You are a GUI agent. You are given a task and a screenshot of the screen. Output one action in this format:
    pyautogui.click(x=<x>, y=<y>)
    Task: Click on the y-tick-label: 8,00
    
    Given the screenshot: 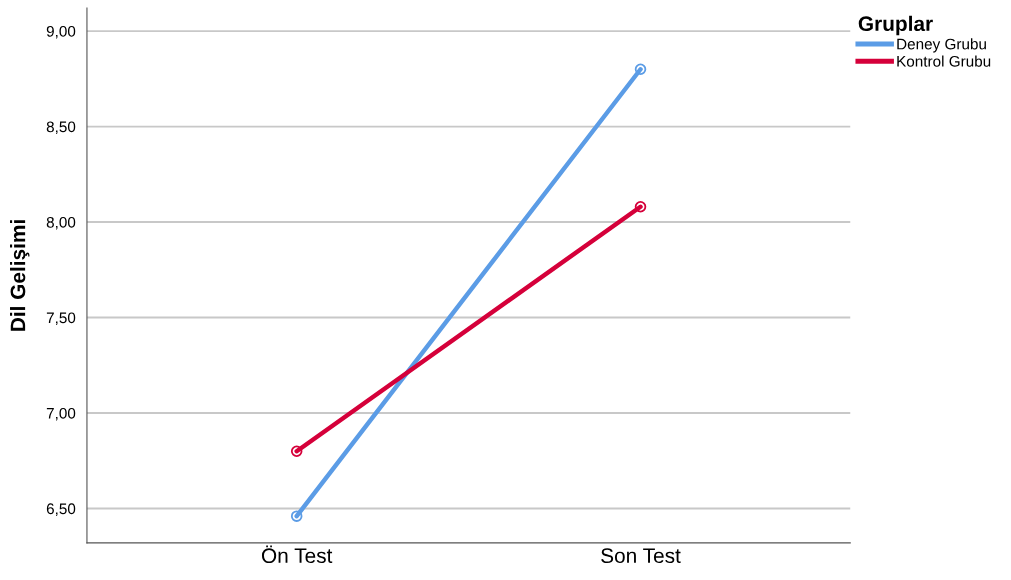 What is the action you would take?
    pyautogui.click(x=61, y=223)
    